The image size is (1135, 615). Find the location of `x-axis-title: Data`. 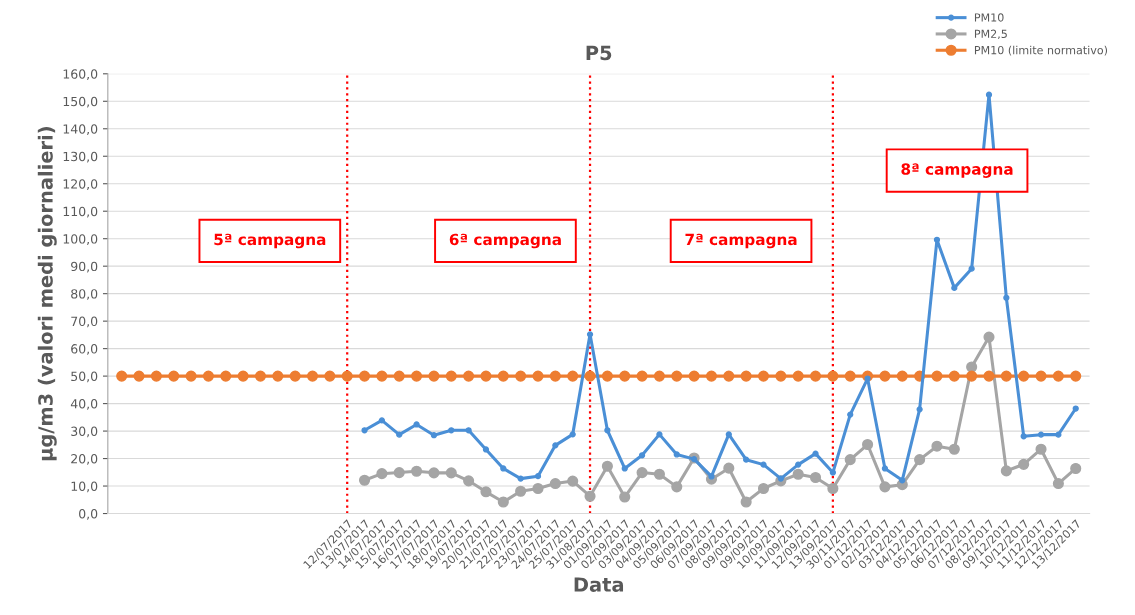

x-axis-title: Data is located at coordinates (599, 584).